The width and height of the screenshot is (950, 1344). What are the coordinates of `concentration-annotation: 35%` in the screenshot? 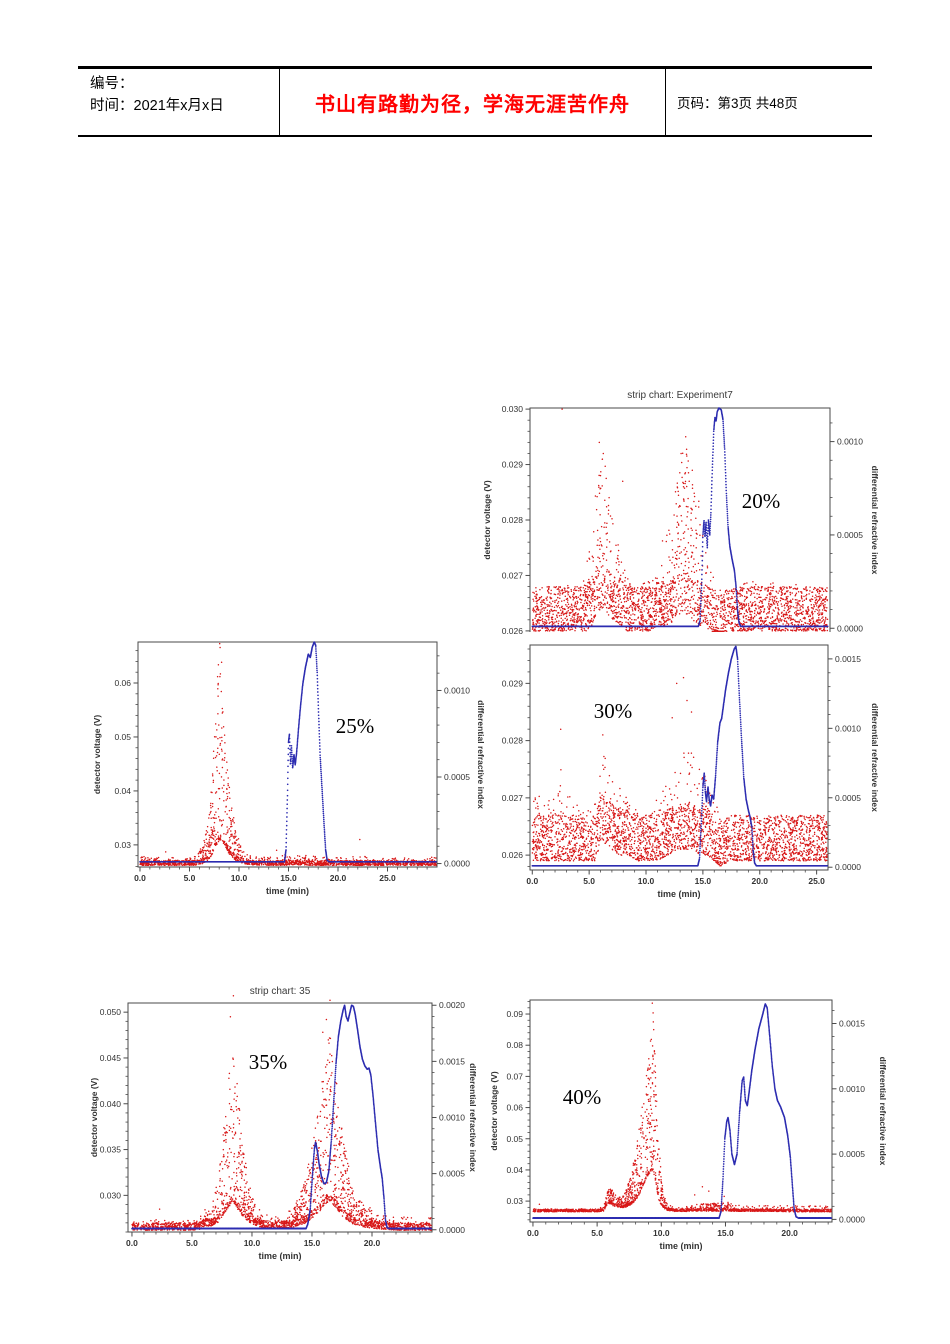 It's located at (268, 1062).